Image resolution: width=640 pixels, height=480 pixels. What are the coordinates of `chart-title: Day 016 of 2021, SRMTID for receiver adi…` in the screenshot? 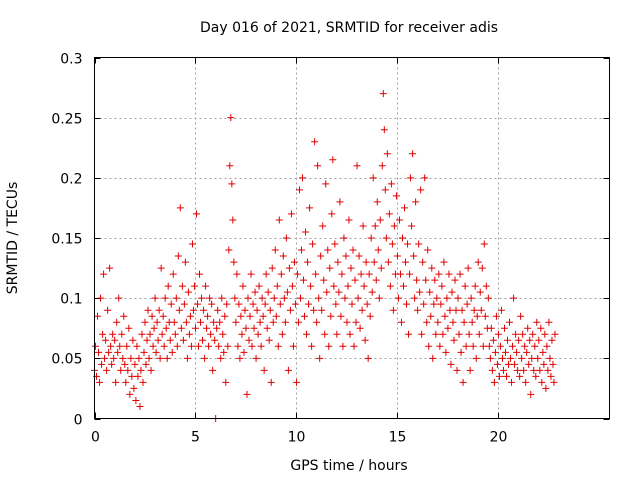 It's located at (349, 28).